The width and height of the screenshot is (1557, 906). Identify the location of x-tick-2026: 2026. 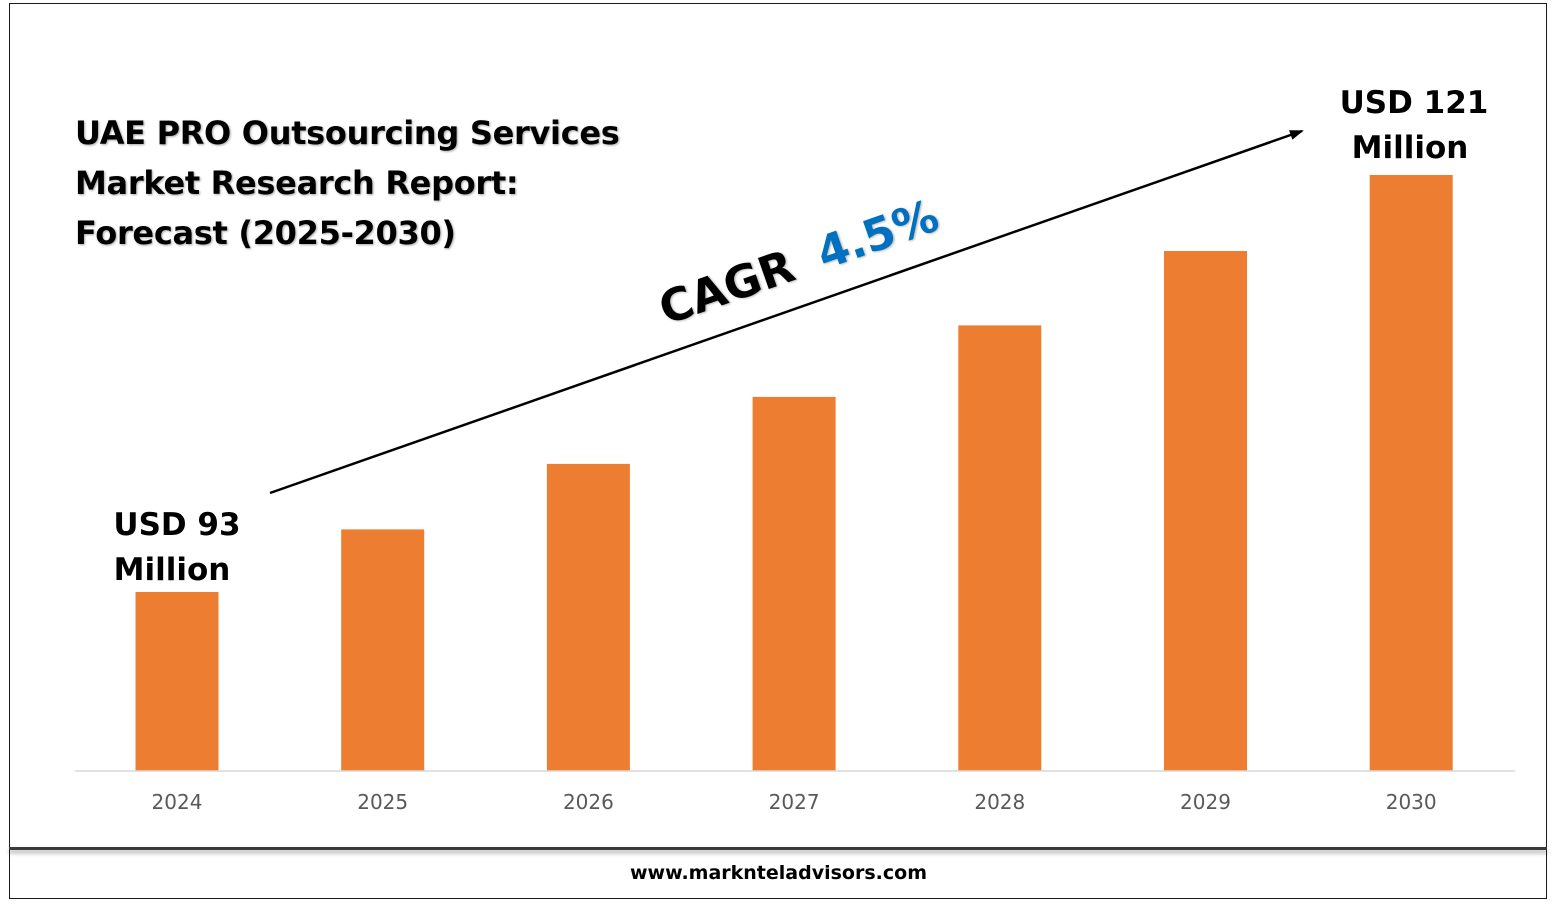
(588, 802).